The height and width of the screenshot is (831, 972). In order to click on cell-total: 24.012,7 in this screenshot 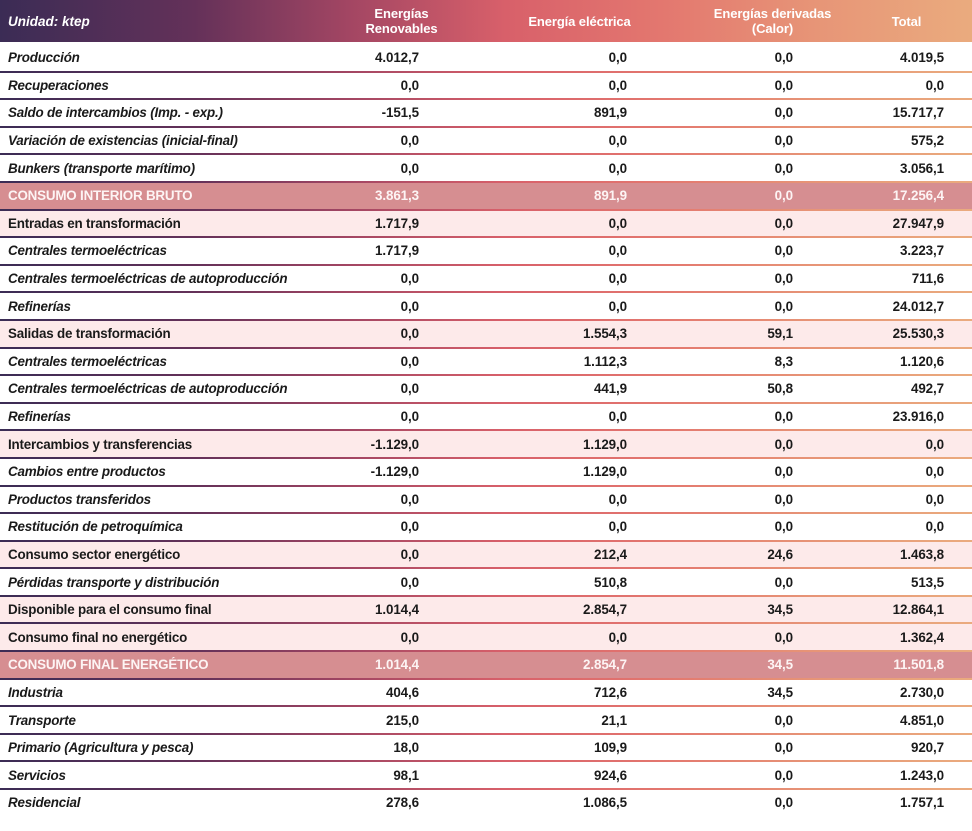, I will do `click(918, 306)`.